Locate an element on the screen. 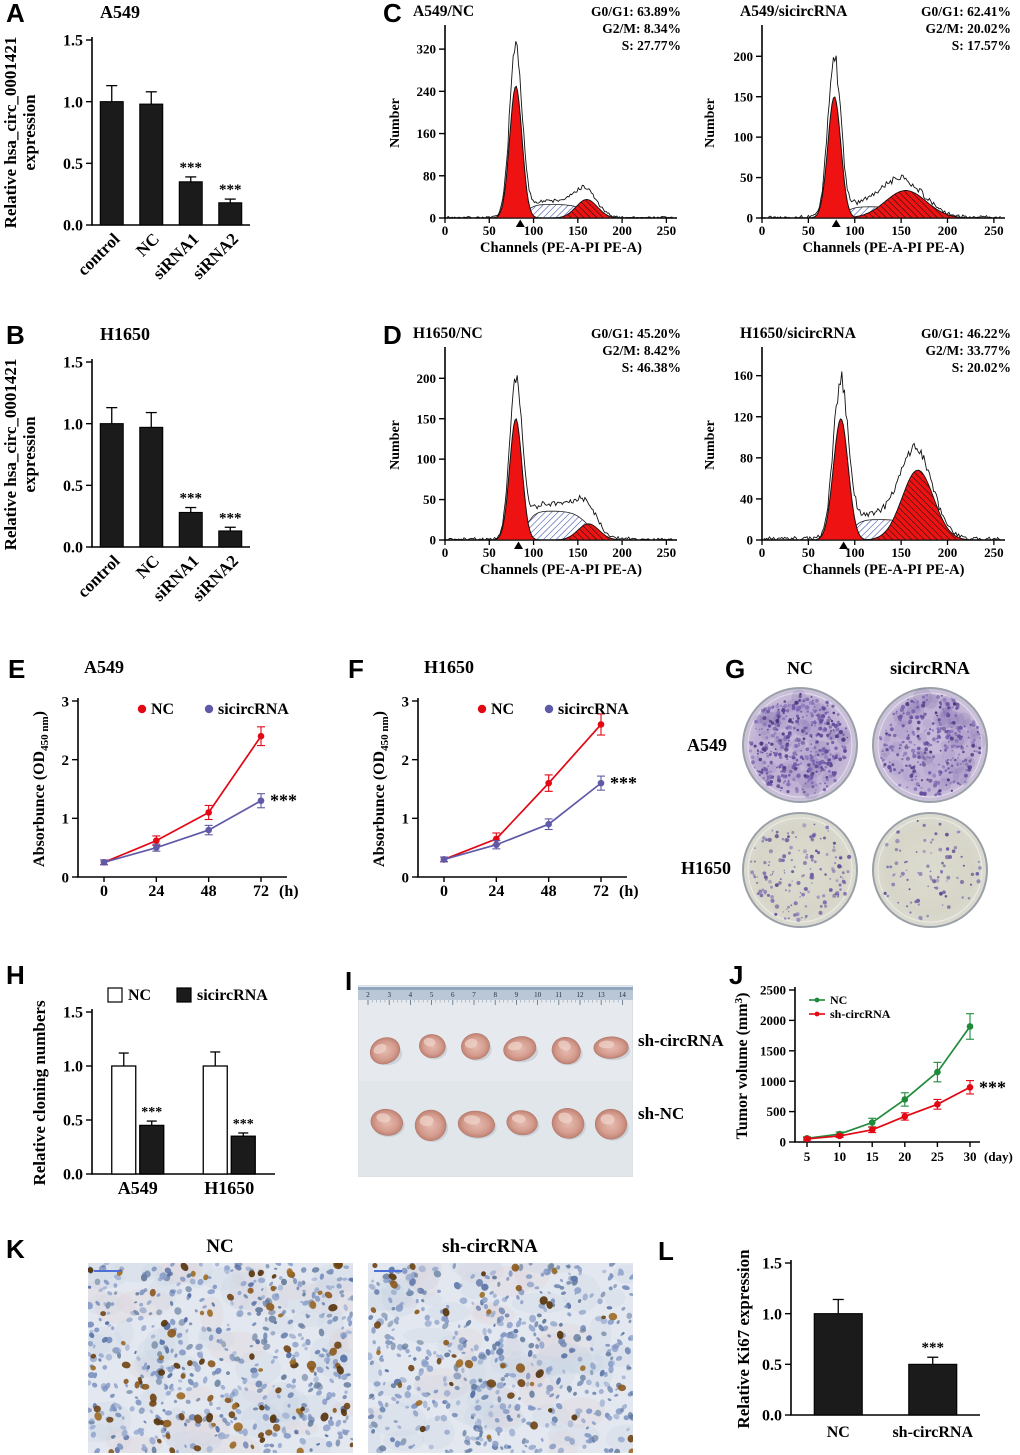 Image resolution: width=1020 pixels, height=1455 pixels. svg-text: 240 is located at coordinates (427, 91).